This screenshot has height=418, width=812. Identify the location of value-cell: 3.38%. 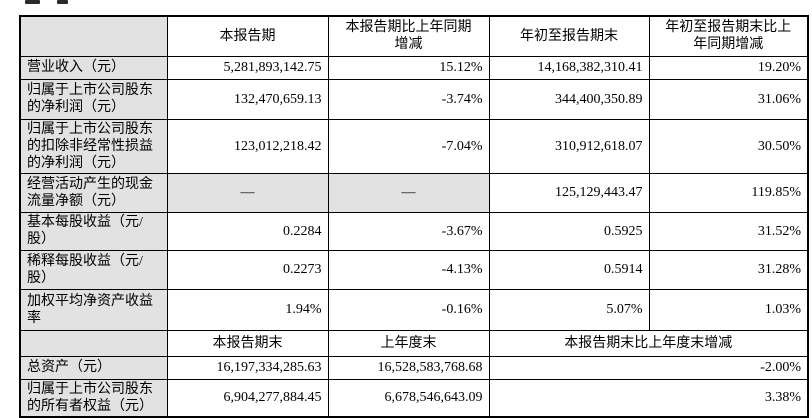
(648, 398).